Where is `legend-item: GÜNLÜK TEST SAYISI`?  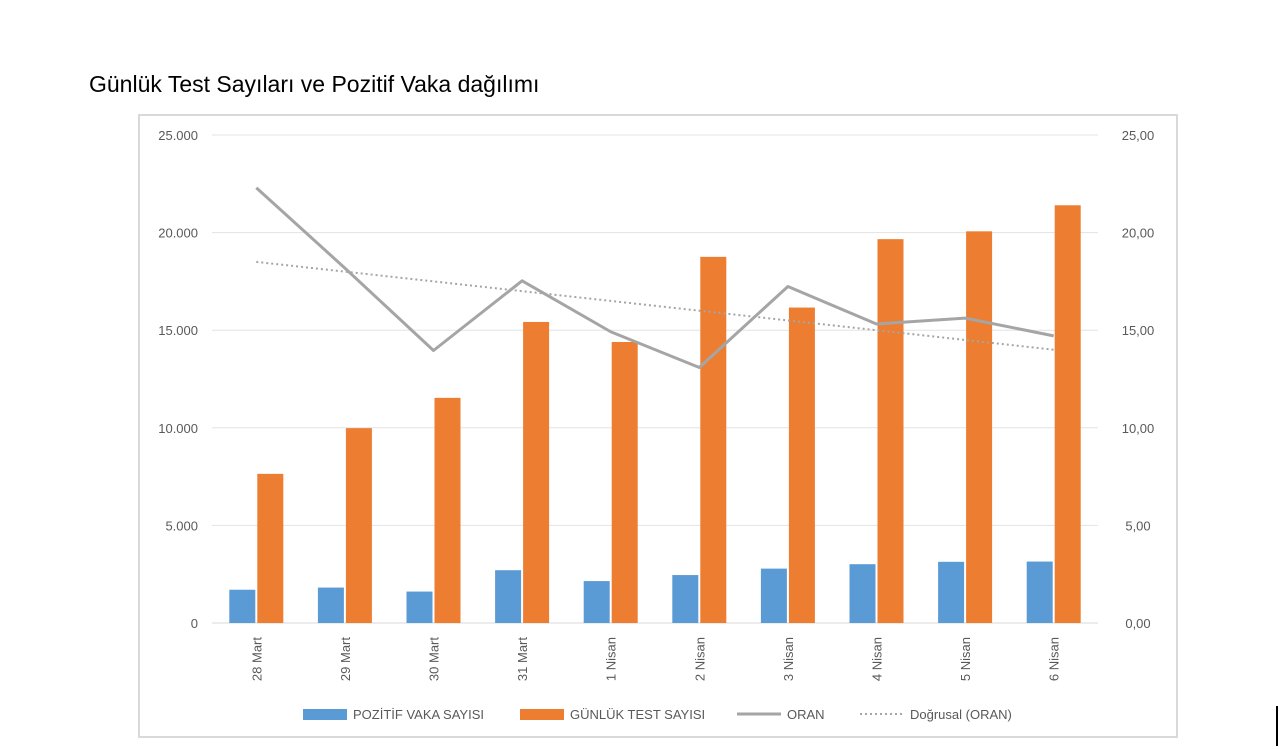
legend-item: GÜNLÜK TEST SAYISI is located at coordinates (612, 714).